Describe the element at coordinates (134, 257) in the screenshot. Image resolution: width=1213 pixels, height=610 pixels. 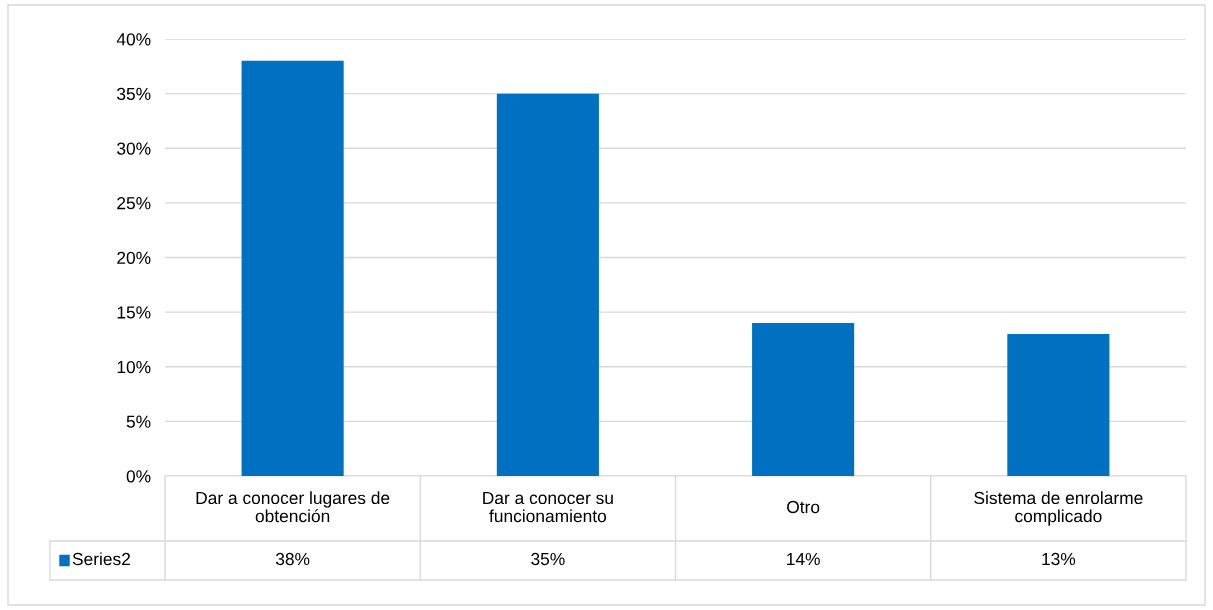
I see `y-tick-label: 20%` at that location.